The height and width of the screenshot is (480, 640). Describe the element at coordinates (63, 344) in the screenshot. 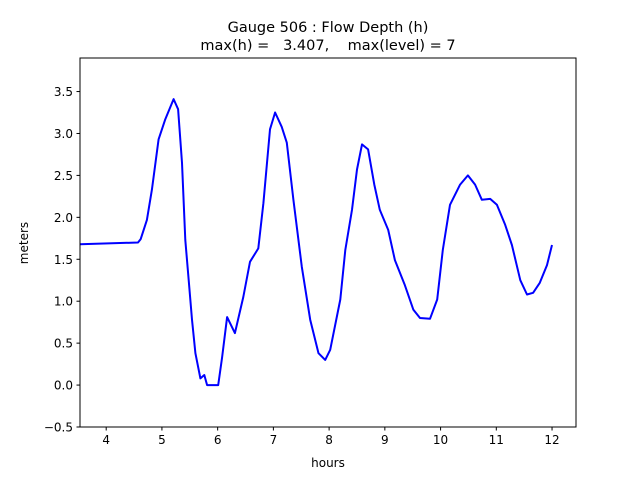

I see `y-tick-label: 0.5` at that location.